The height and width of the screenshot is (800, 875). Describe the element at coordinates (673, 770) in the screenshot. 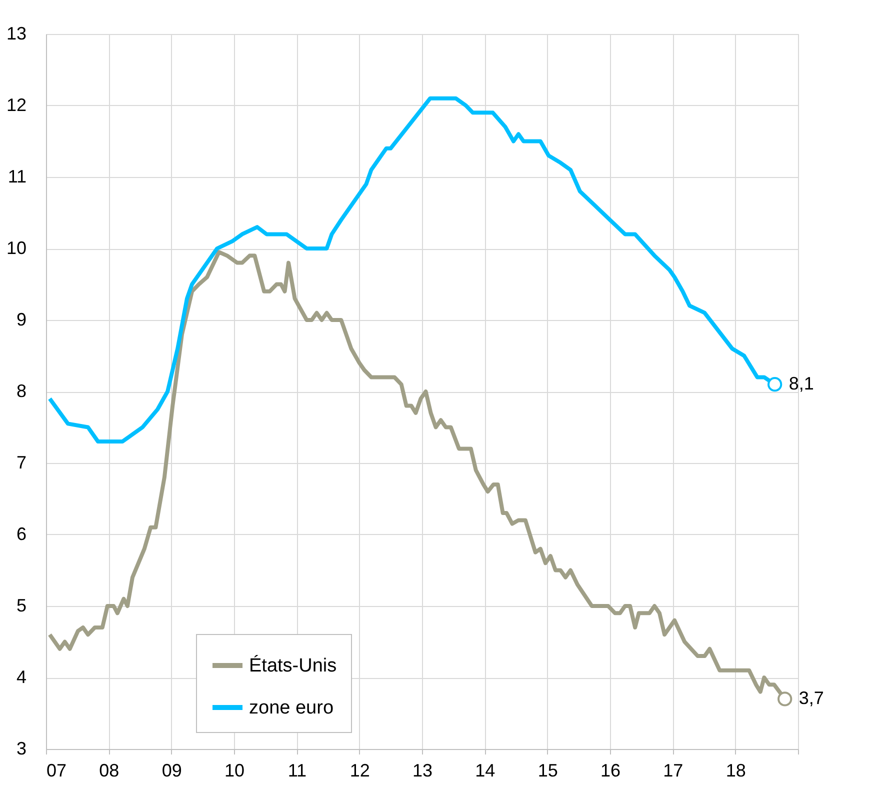

I see `x-tick-label: 17` at that location.